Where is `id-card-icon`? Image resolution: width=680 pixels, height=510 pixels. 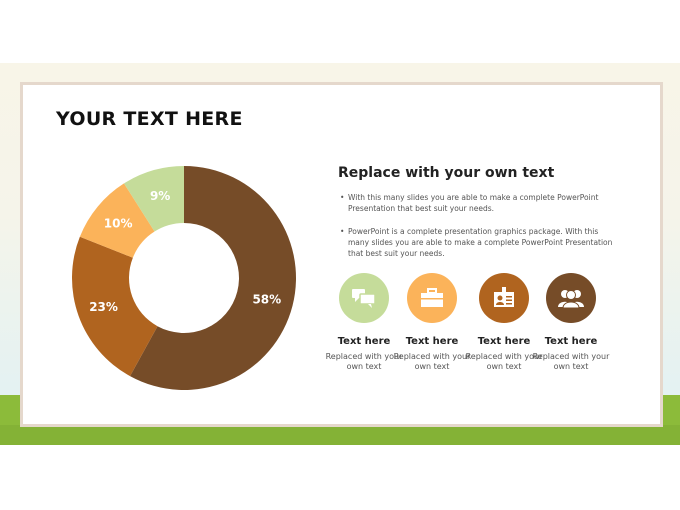
id-card-icon is located at coordinates (504, 298).